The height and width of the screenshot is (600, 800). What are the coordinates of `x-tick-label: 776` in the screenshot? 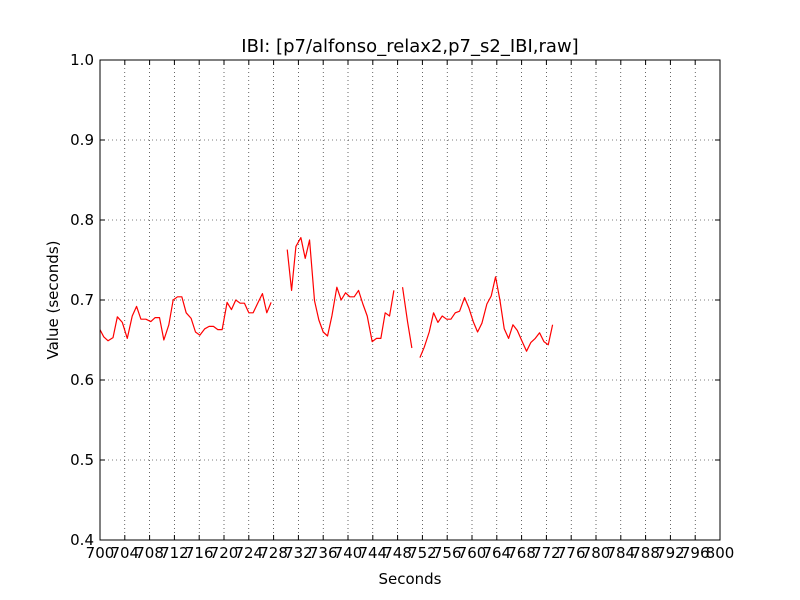 It's located at (571, 553).